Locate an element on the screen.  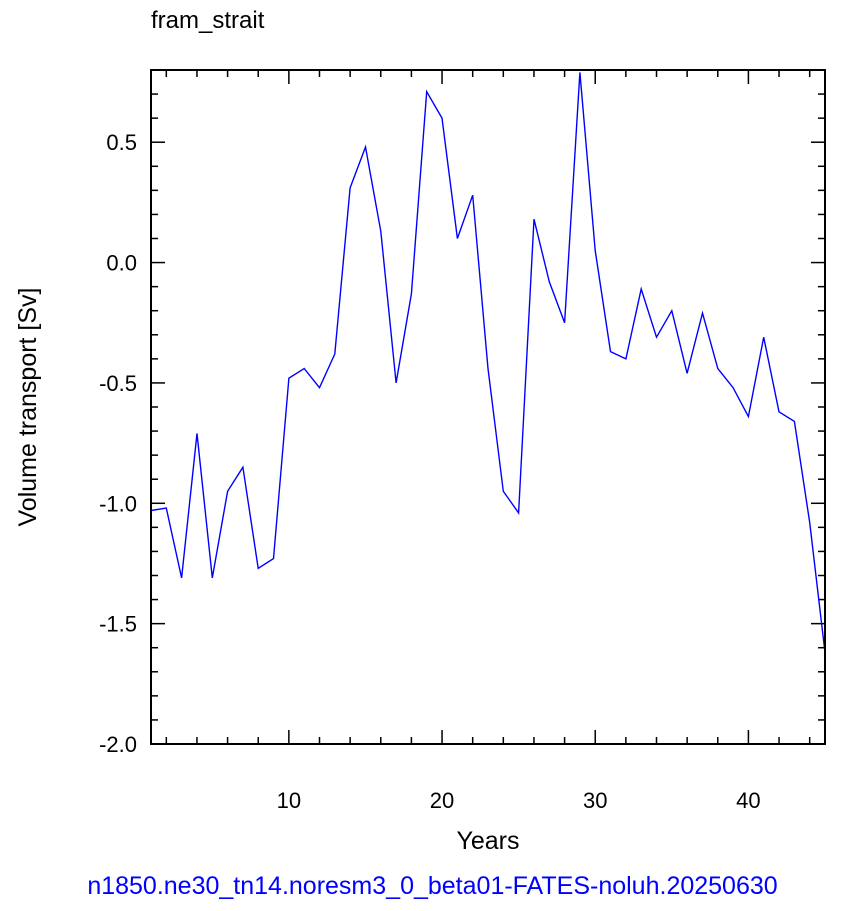
y-tick-labels: -2.0 -1.5 -1.0 -0.5 0.0 0.5 is located at coordinates (118, 443).